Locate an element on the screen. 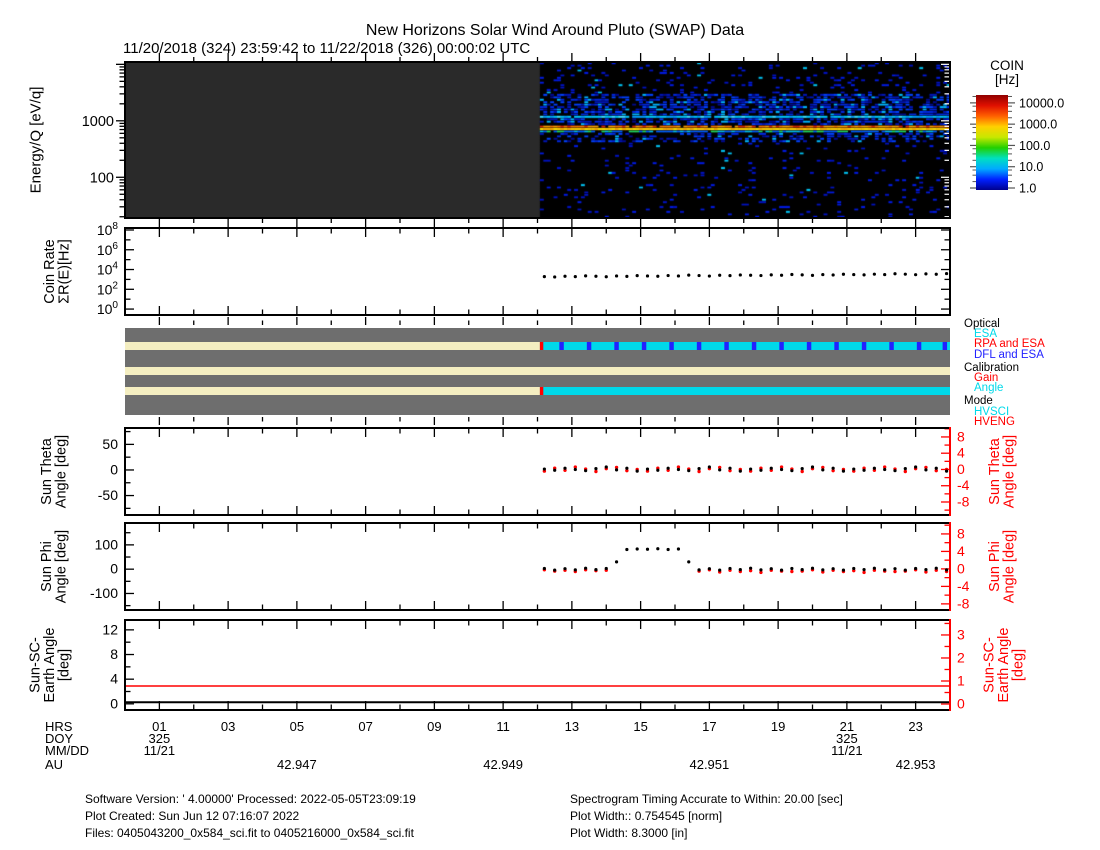 The image size is (1100, 850). svg-text: 1 is located at coordinates (961, 680).